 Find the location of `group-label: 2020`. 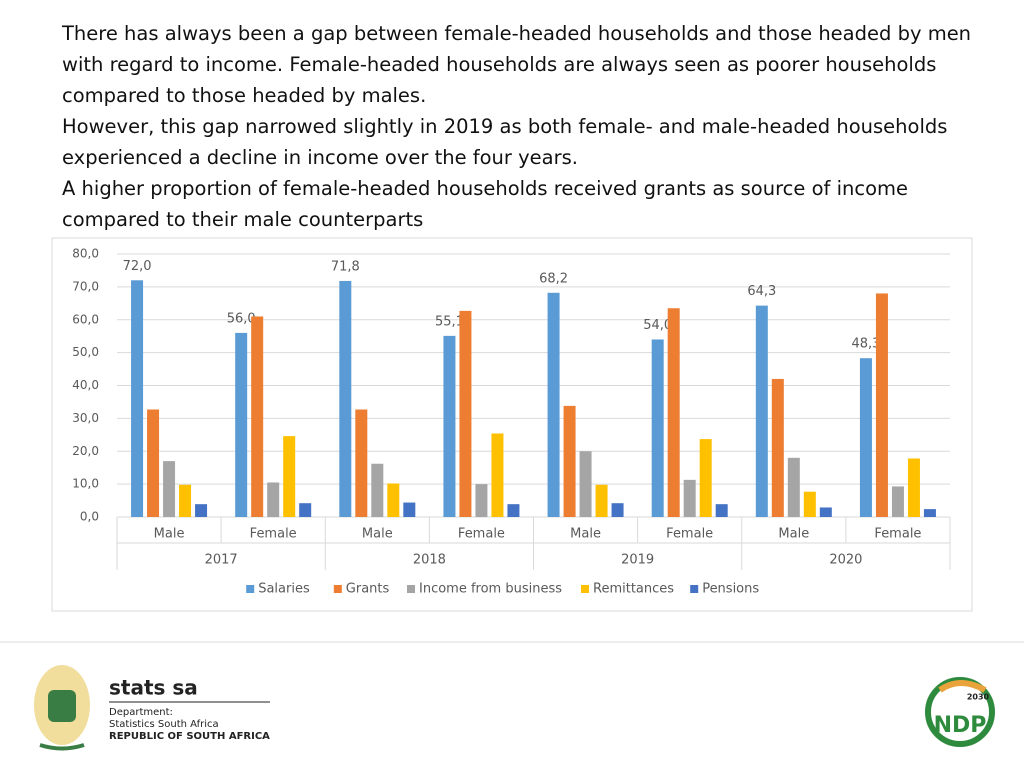

group-label: 2020 is located at coordinates (845, 560).